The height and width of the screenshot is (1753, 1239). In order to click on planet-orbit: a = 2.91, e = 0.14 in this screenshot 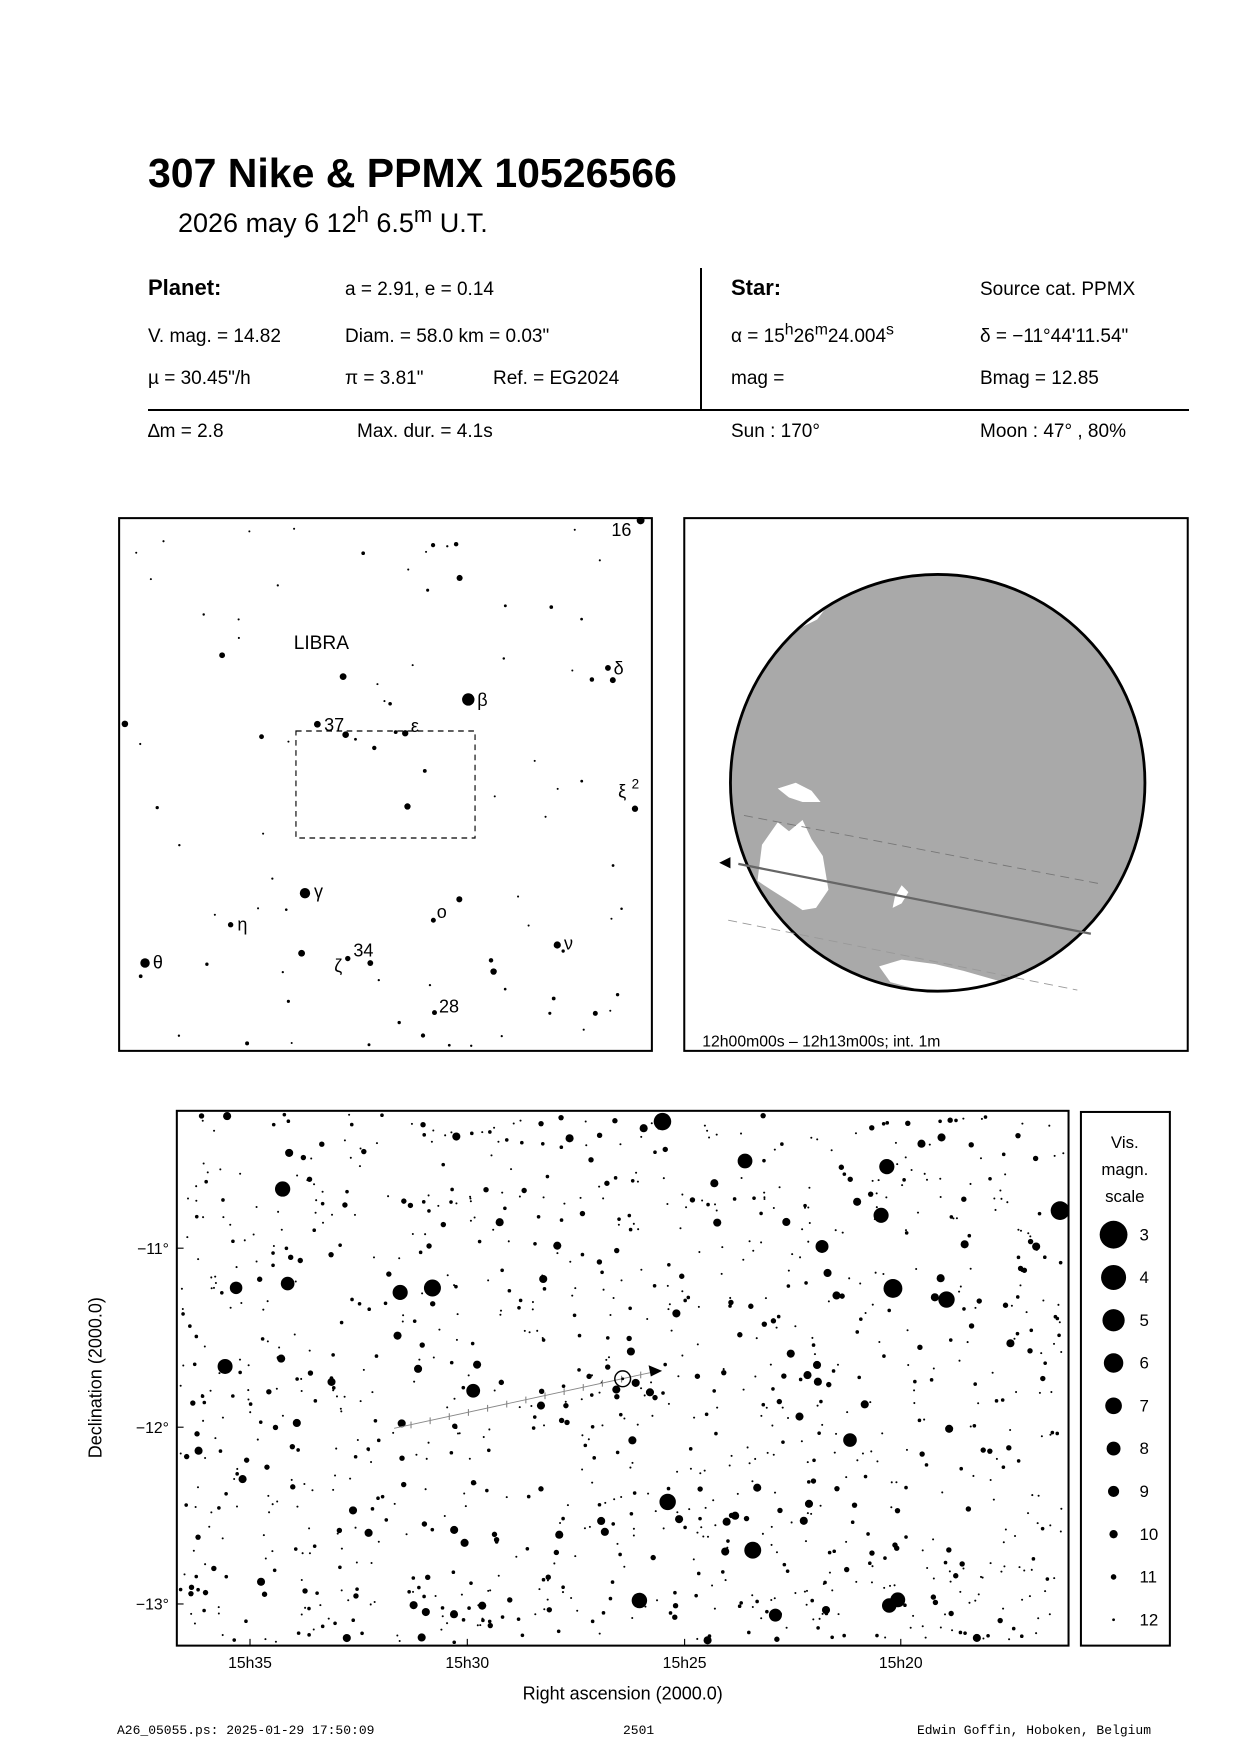, I will do `click(419, 289)`.